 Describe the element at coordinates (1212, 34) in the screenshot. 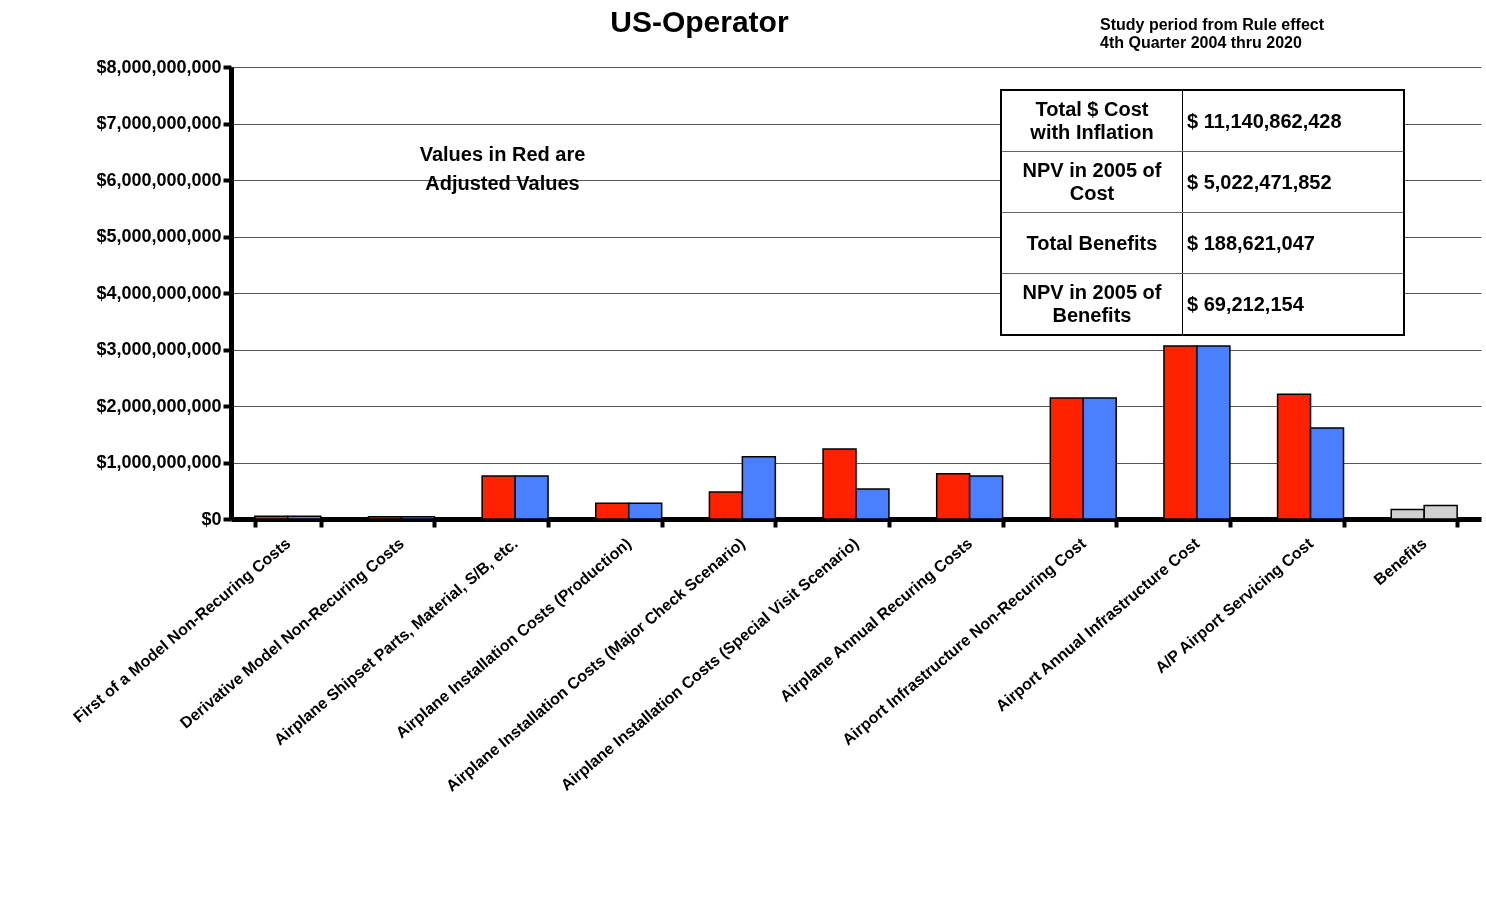

I see `text: Study period from Rule effect 4th Quarter 2004 thru 2020` at that location.